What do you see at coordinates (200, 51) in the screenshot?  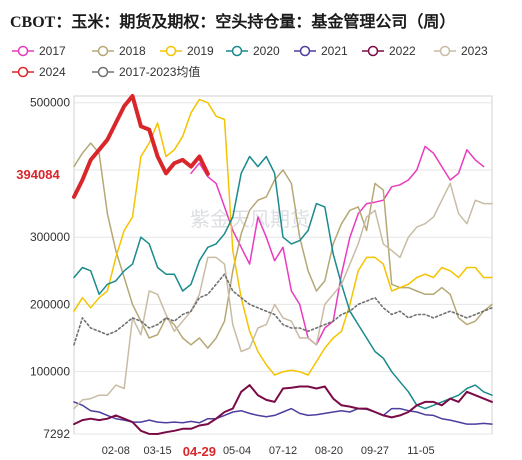 I see `legend-label: 2019` at bounding box center [200, 51].